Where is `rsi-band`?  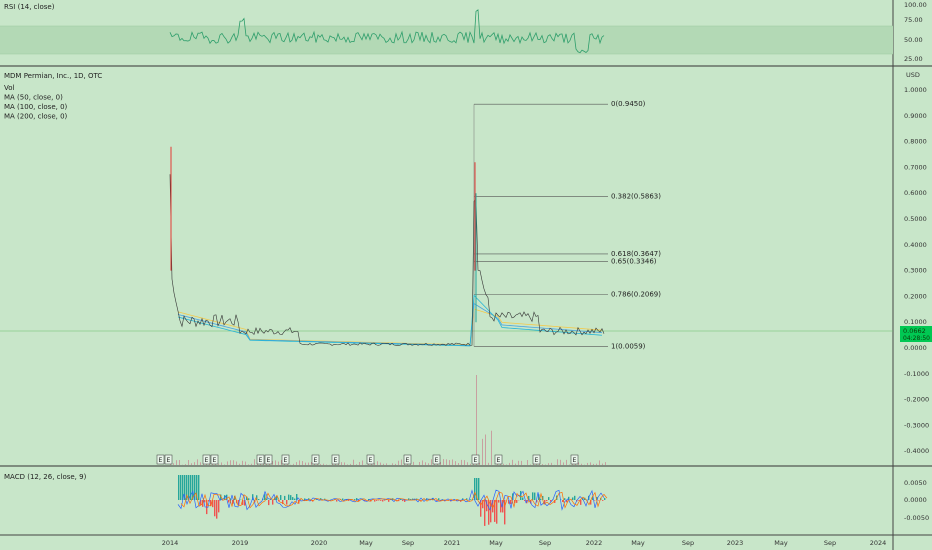
rsi-band is located at coordinates (446, 40).